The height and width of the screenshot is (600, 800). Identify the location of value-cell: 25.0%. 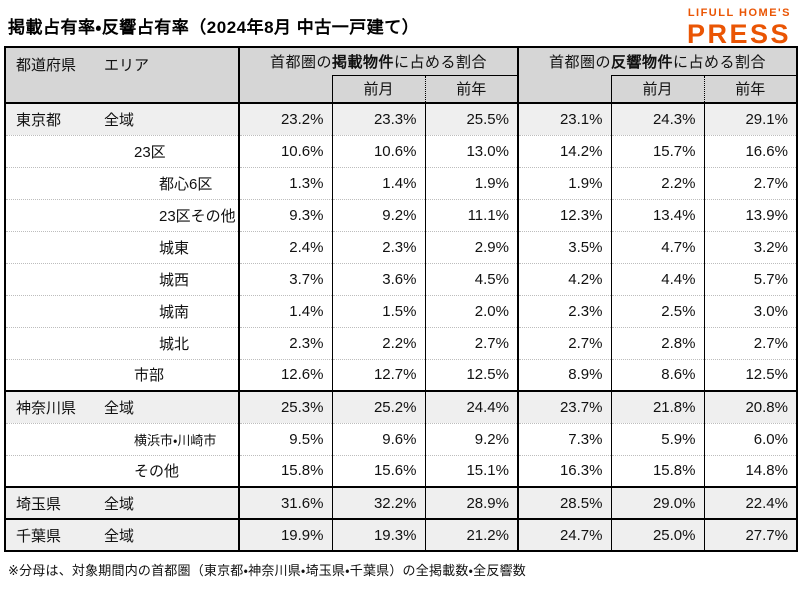
(657, 534).